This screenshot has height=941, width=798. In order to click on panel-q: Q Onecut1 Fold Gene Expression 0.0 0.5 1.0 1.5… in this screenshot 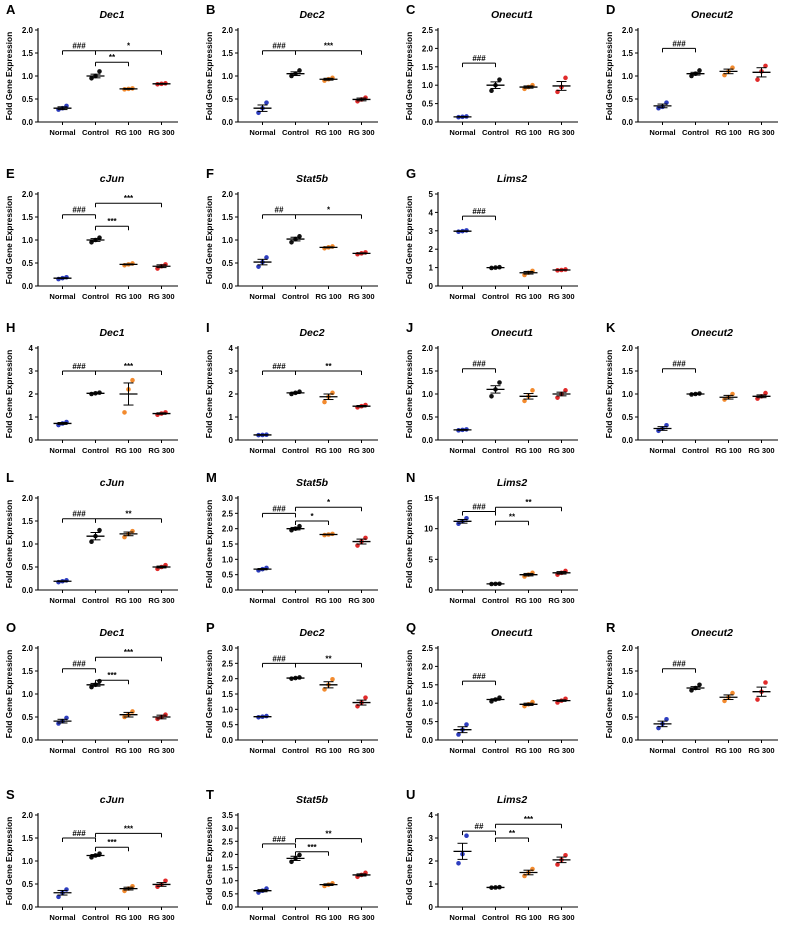, I will do `click(491, 687)`.